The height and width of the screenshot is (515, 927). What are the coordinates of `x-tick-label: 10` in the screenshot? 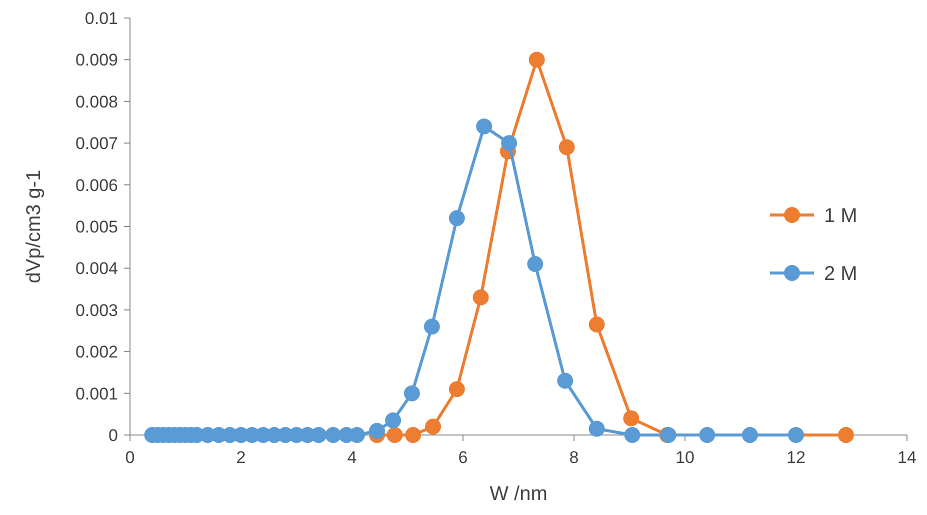 It's located at (685, 457).